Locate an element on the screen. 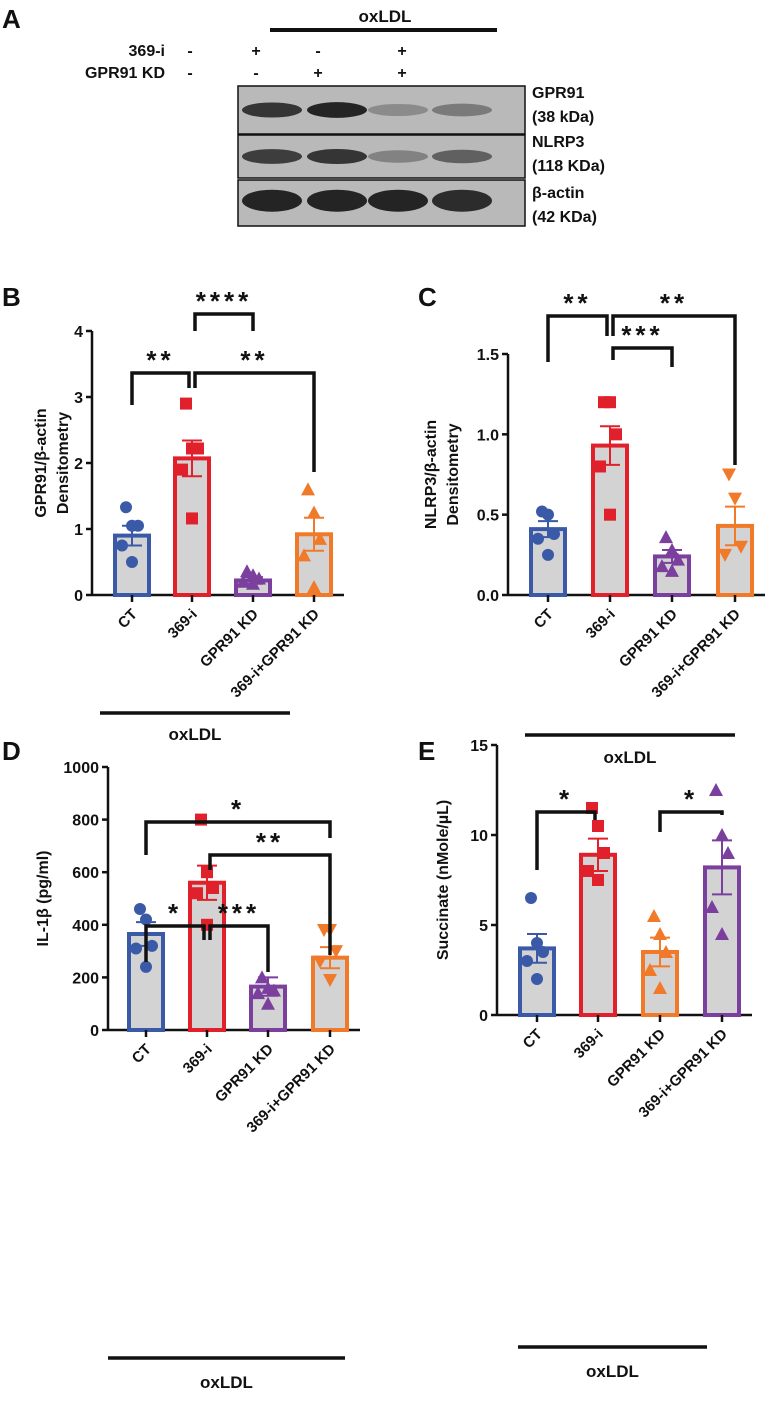 Image resolution: width=784 pixels, height=1402 pixels. panel-letter: E is located at coordinates (426, 751).